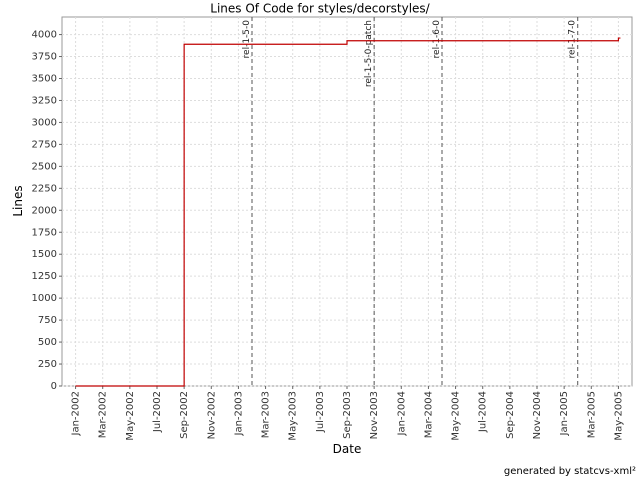 Image resolution: width=640 pixels, height=480 pixels. Describe the element at coordinates (510, 415) in the screenshot. I see `x-tick-label: Sep-2004` at that location.